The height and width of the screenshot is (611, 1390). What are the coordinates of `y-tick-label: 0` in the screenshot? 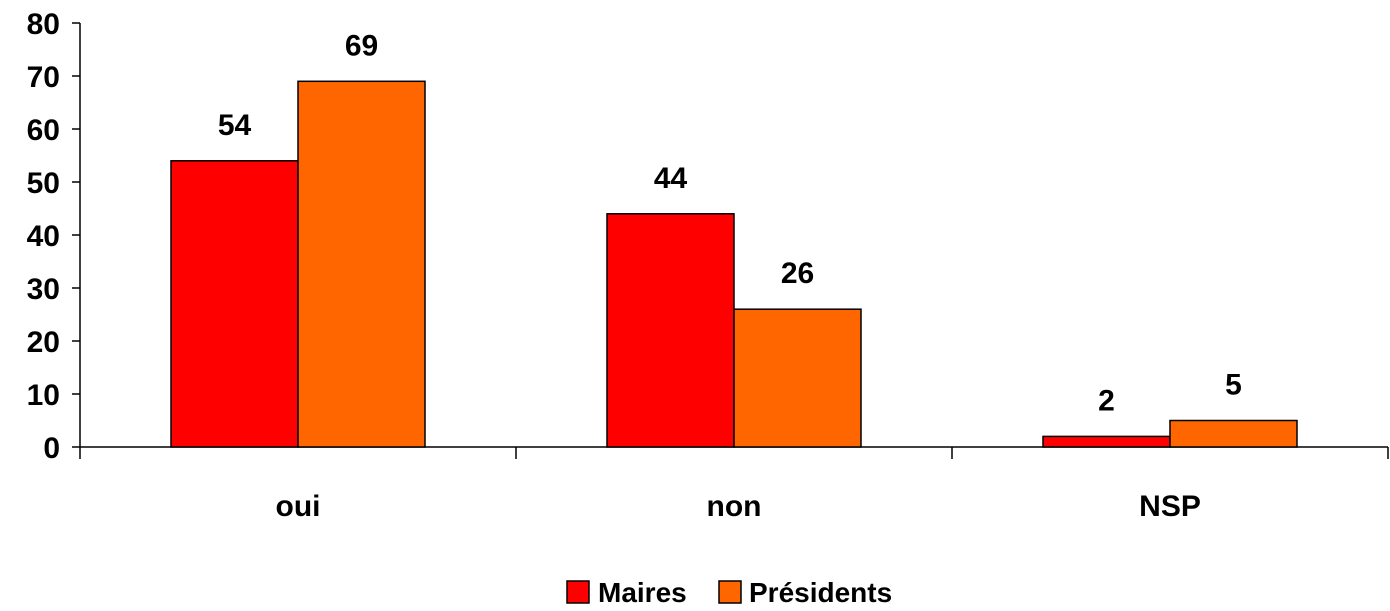 It's located at (51, 448).